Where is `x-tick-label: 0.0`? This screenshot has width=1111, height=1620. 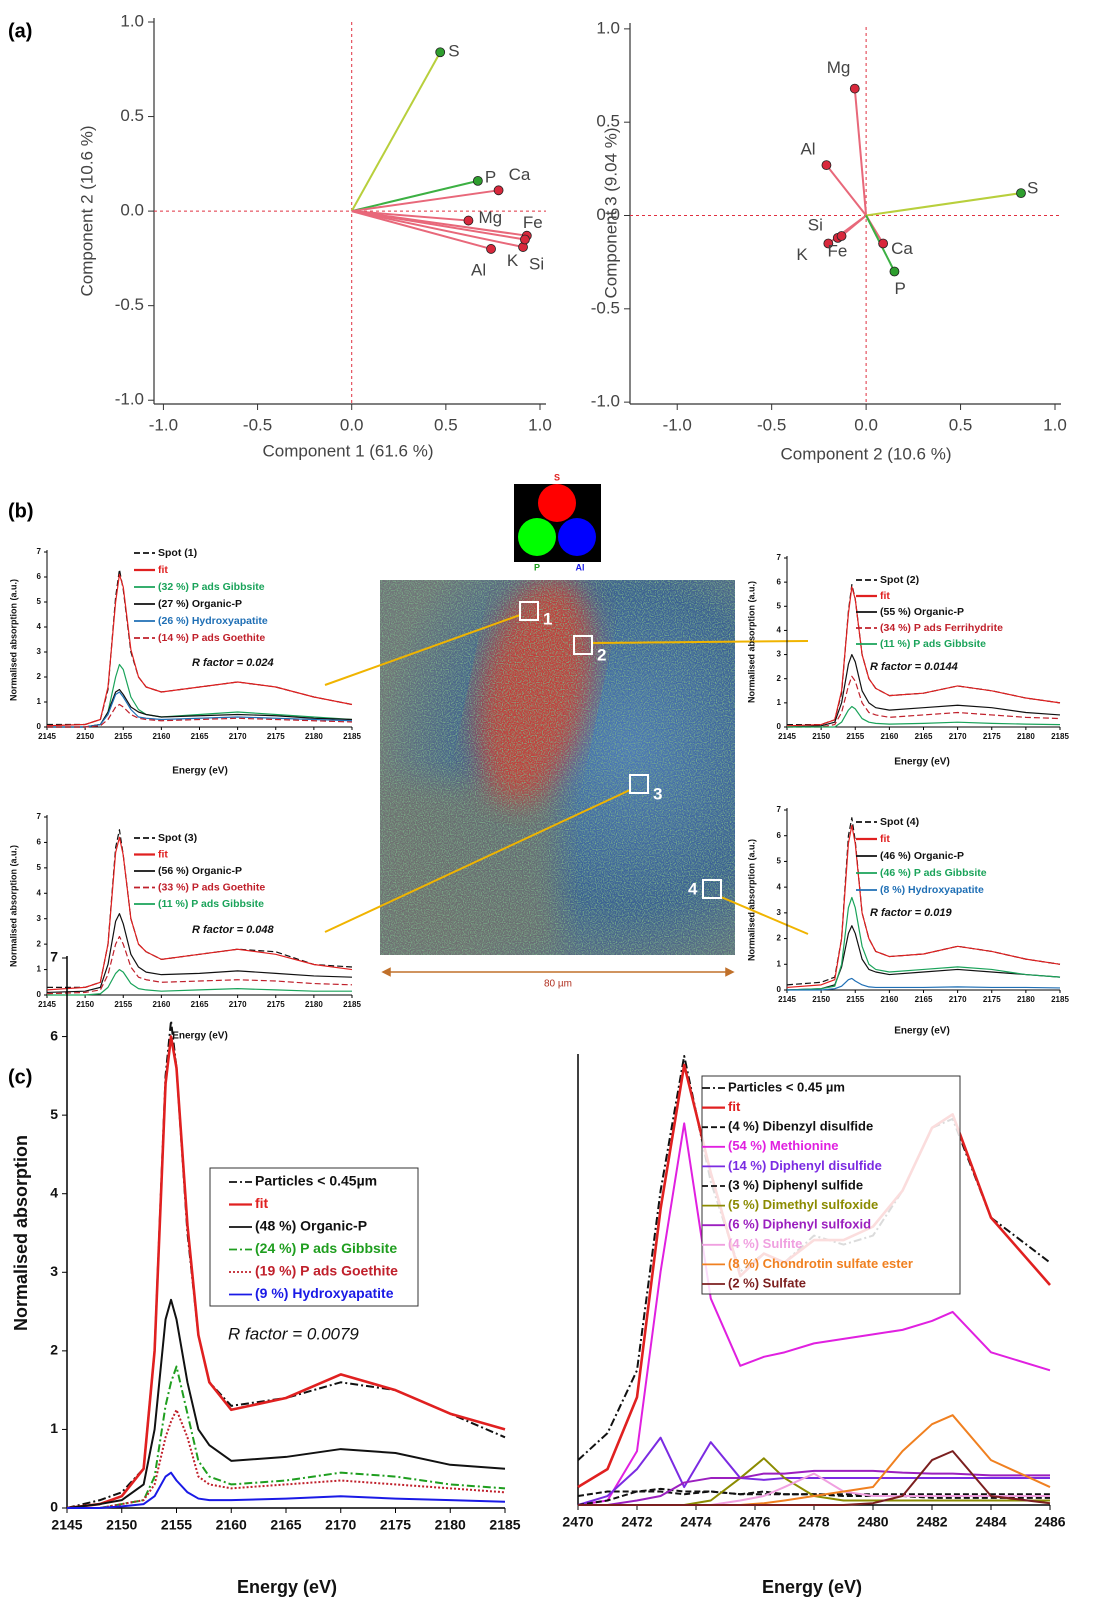 x-tick-label: 0.0 is located at coordinates (352, 424).